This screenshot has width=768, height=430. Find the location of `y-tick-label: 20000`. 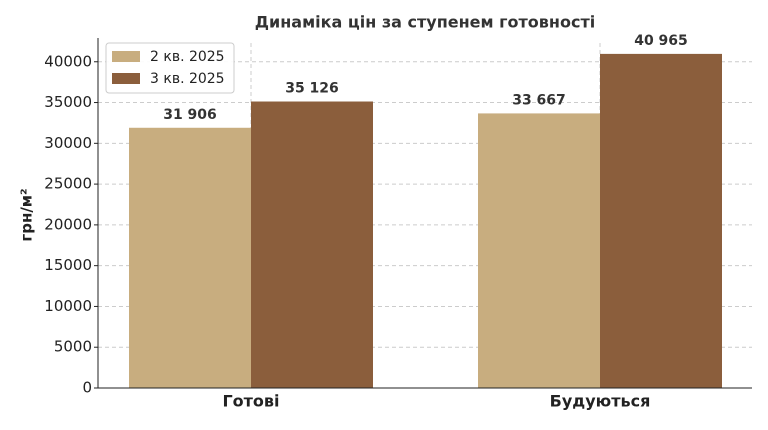

y-tick-label: 20000 is located at coordinates (68, 224).